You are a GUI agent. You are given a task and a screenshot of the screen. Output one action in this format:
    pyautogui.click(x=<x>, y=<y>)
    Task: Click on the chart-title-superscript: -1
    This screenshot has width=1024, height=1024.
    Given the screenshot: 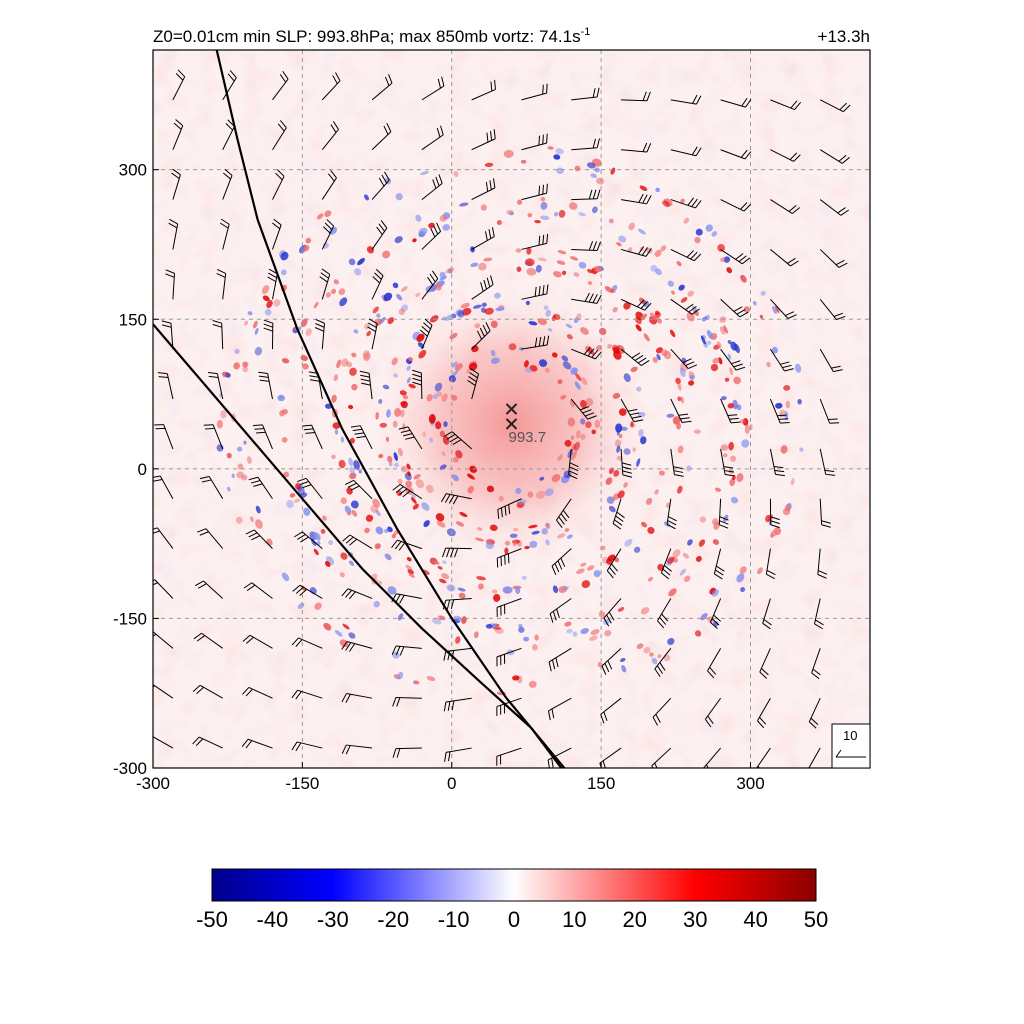 What is the action you would take?
    pyautogui.click(x=586, y=32)
    